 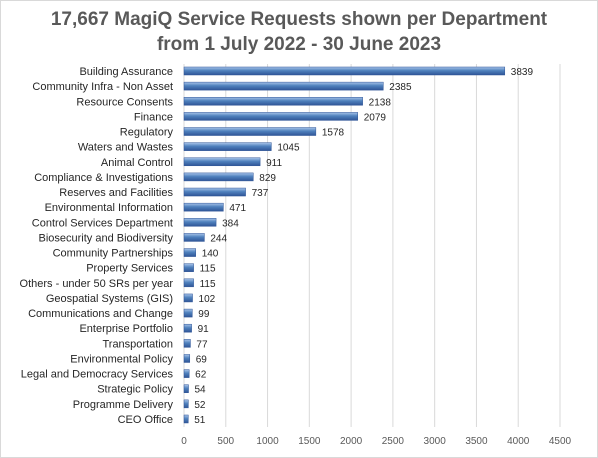 What do you see at coordinates (299, 44) in the screenshot?
I see `chart-title-line-2: from 1 July 2022 - 30 June 2023` at bounding box center [299, 44].